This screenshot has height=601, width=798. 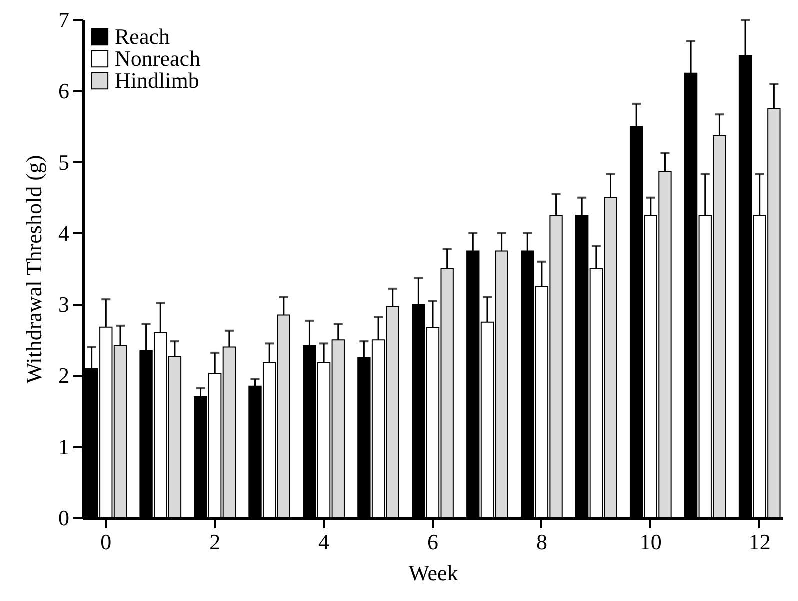 I want to click on y-tick-label: 4, so click(x=64, y=233).